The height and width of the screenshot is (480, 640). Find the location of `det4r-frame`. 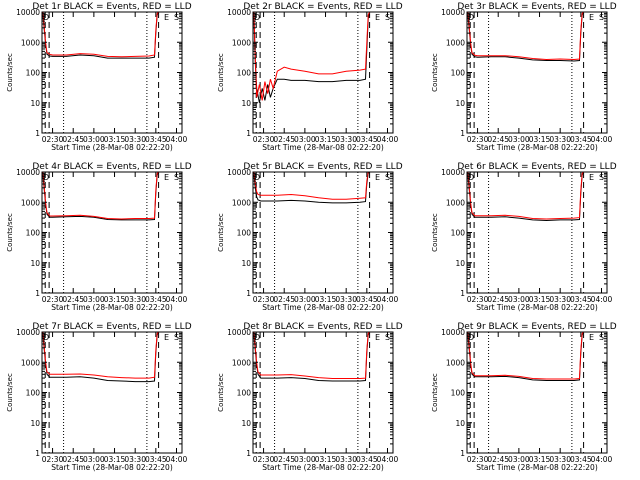

det4r-frame is located at coordinates (112, 232).